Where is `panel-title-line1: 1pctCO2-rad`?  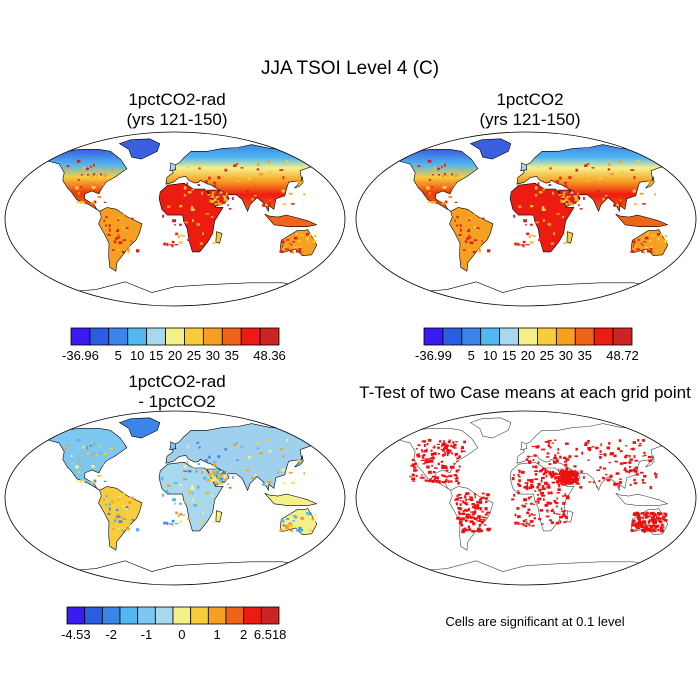
panel-title-line1: 1pctCO2-rad is located at coordinates (177, 381).